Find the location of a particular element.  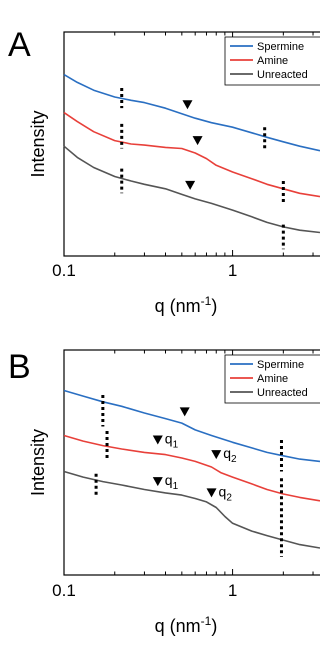

panel-label: A is located at coordinates (19, 45).